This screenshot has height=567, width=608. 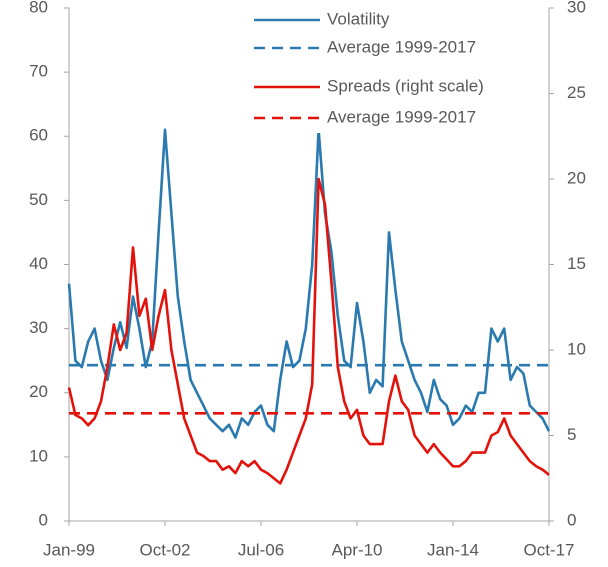 What do you see at coordinates (38, 199) in the screenshot?
I see `y-tick-label: 50` at bounding box center [38, 199].